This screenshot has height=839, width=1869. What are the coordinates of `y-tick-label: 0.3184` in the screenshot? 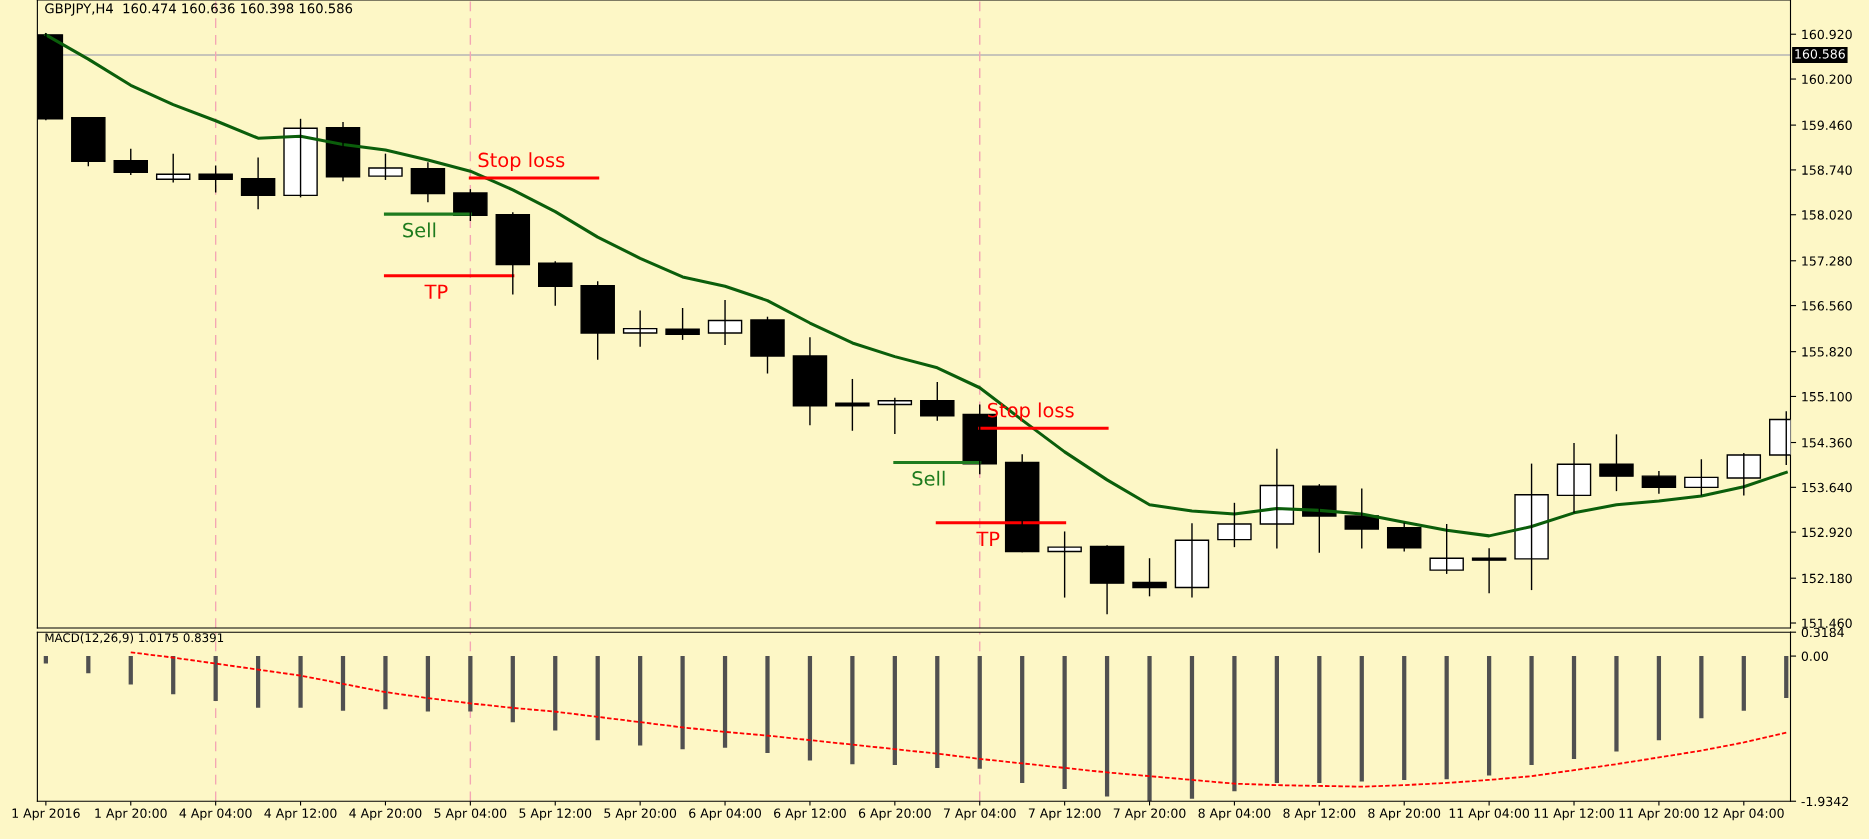 It's located at (1822, 632).